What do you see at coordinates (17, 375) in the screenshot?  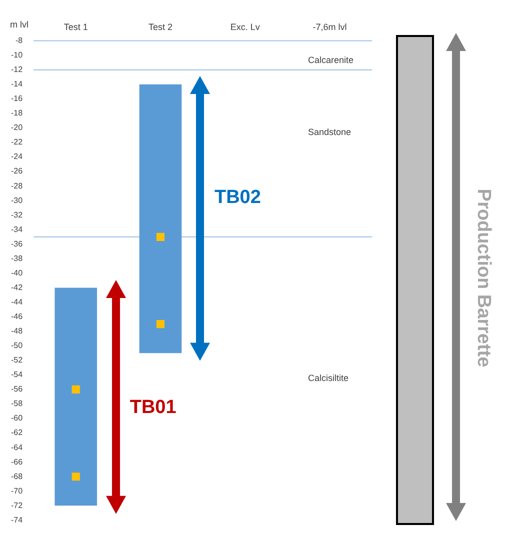 I see `y-tick-label: -54` at bounding box center [17, 375].